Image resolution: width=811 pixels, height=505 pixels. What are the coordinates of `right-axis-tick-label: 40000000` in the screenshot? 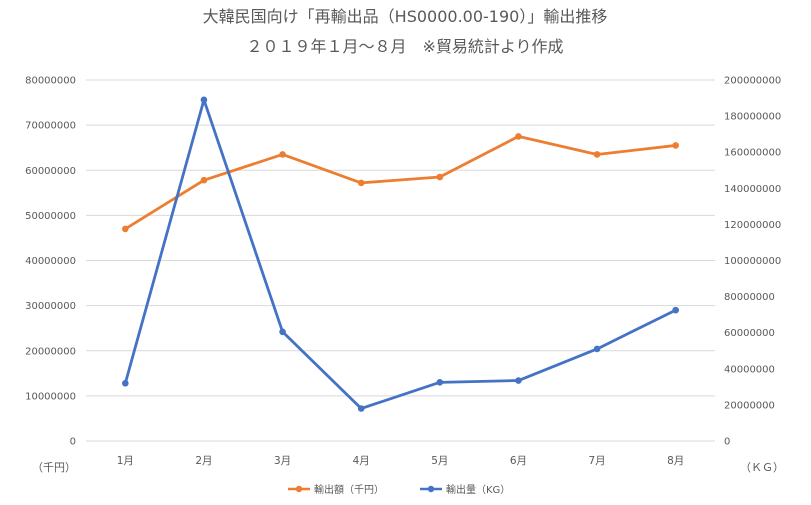 It's located at (749, 369).